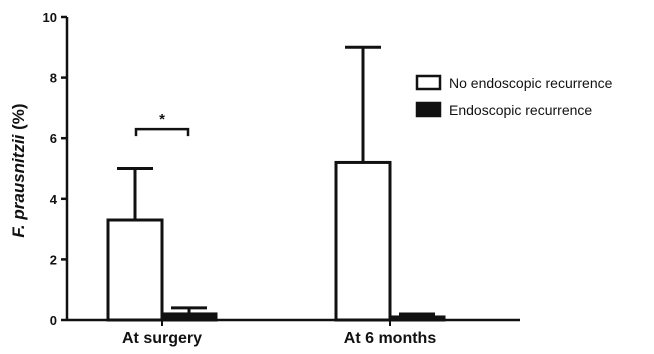 This screenshot has width=654, height=354. What do you see at coordinates (162, 132) in the screenshot?
I see `significance-bracket` at bounding box center [162, 132].